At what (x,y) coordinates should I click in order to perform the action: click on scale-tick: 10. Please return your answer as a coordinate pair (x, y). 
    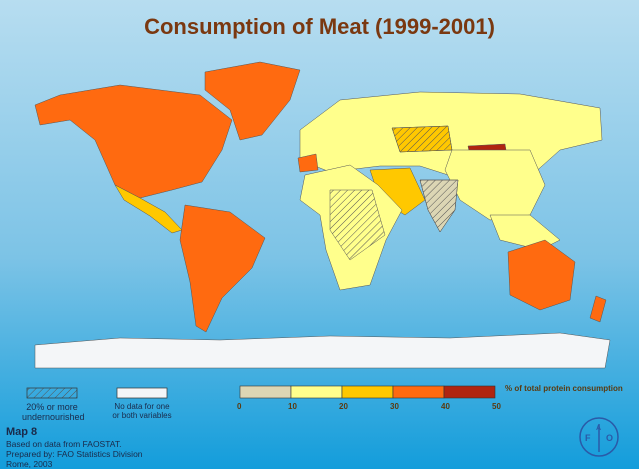
    Looking at the image, I should click on (292, 406).